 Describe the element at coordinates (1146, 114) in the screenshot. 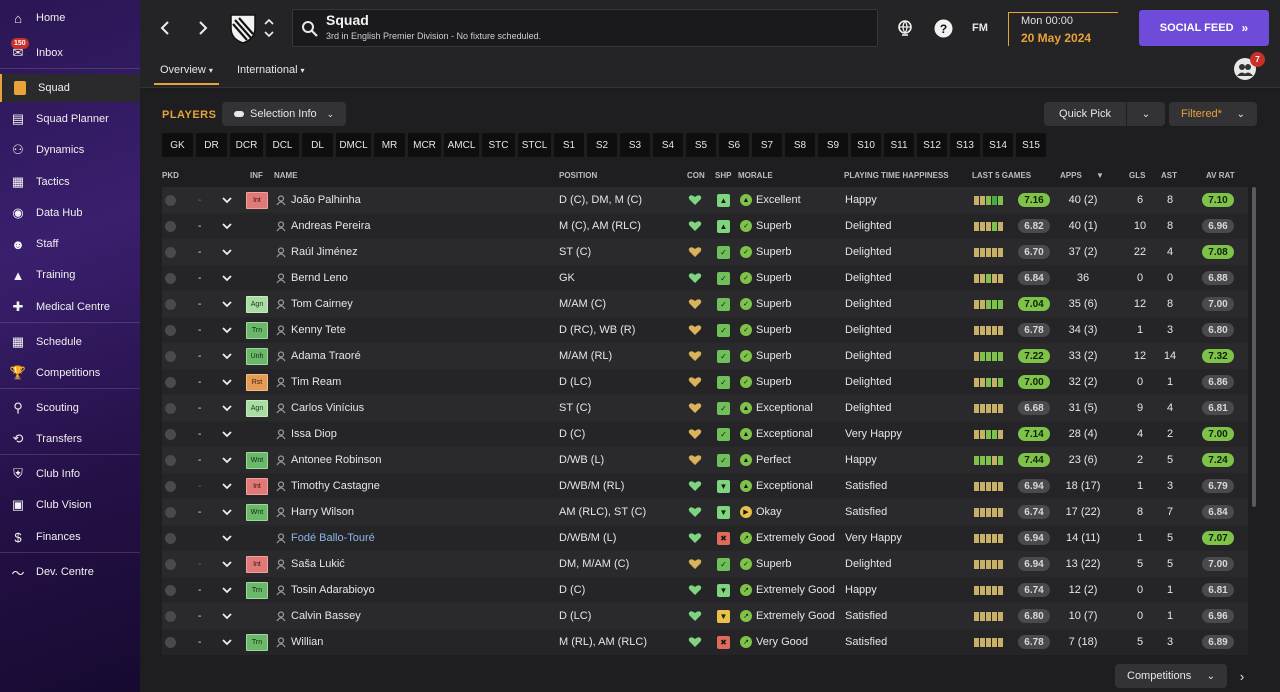

I see `quick-pick-dropdown-button: ⌄` at that location.